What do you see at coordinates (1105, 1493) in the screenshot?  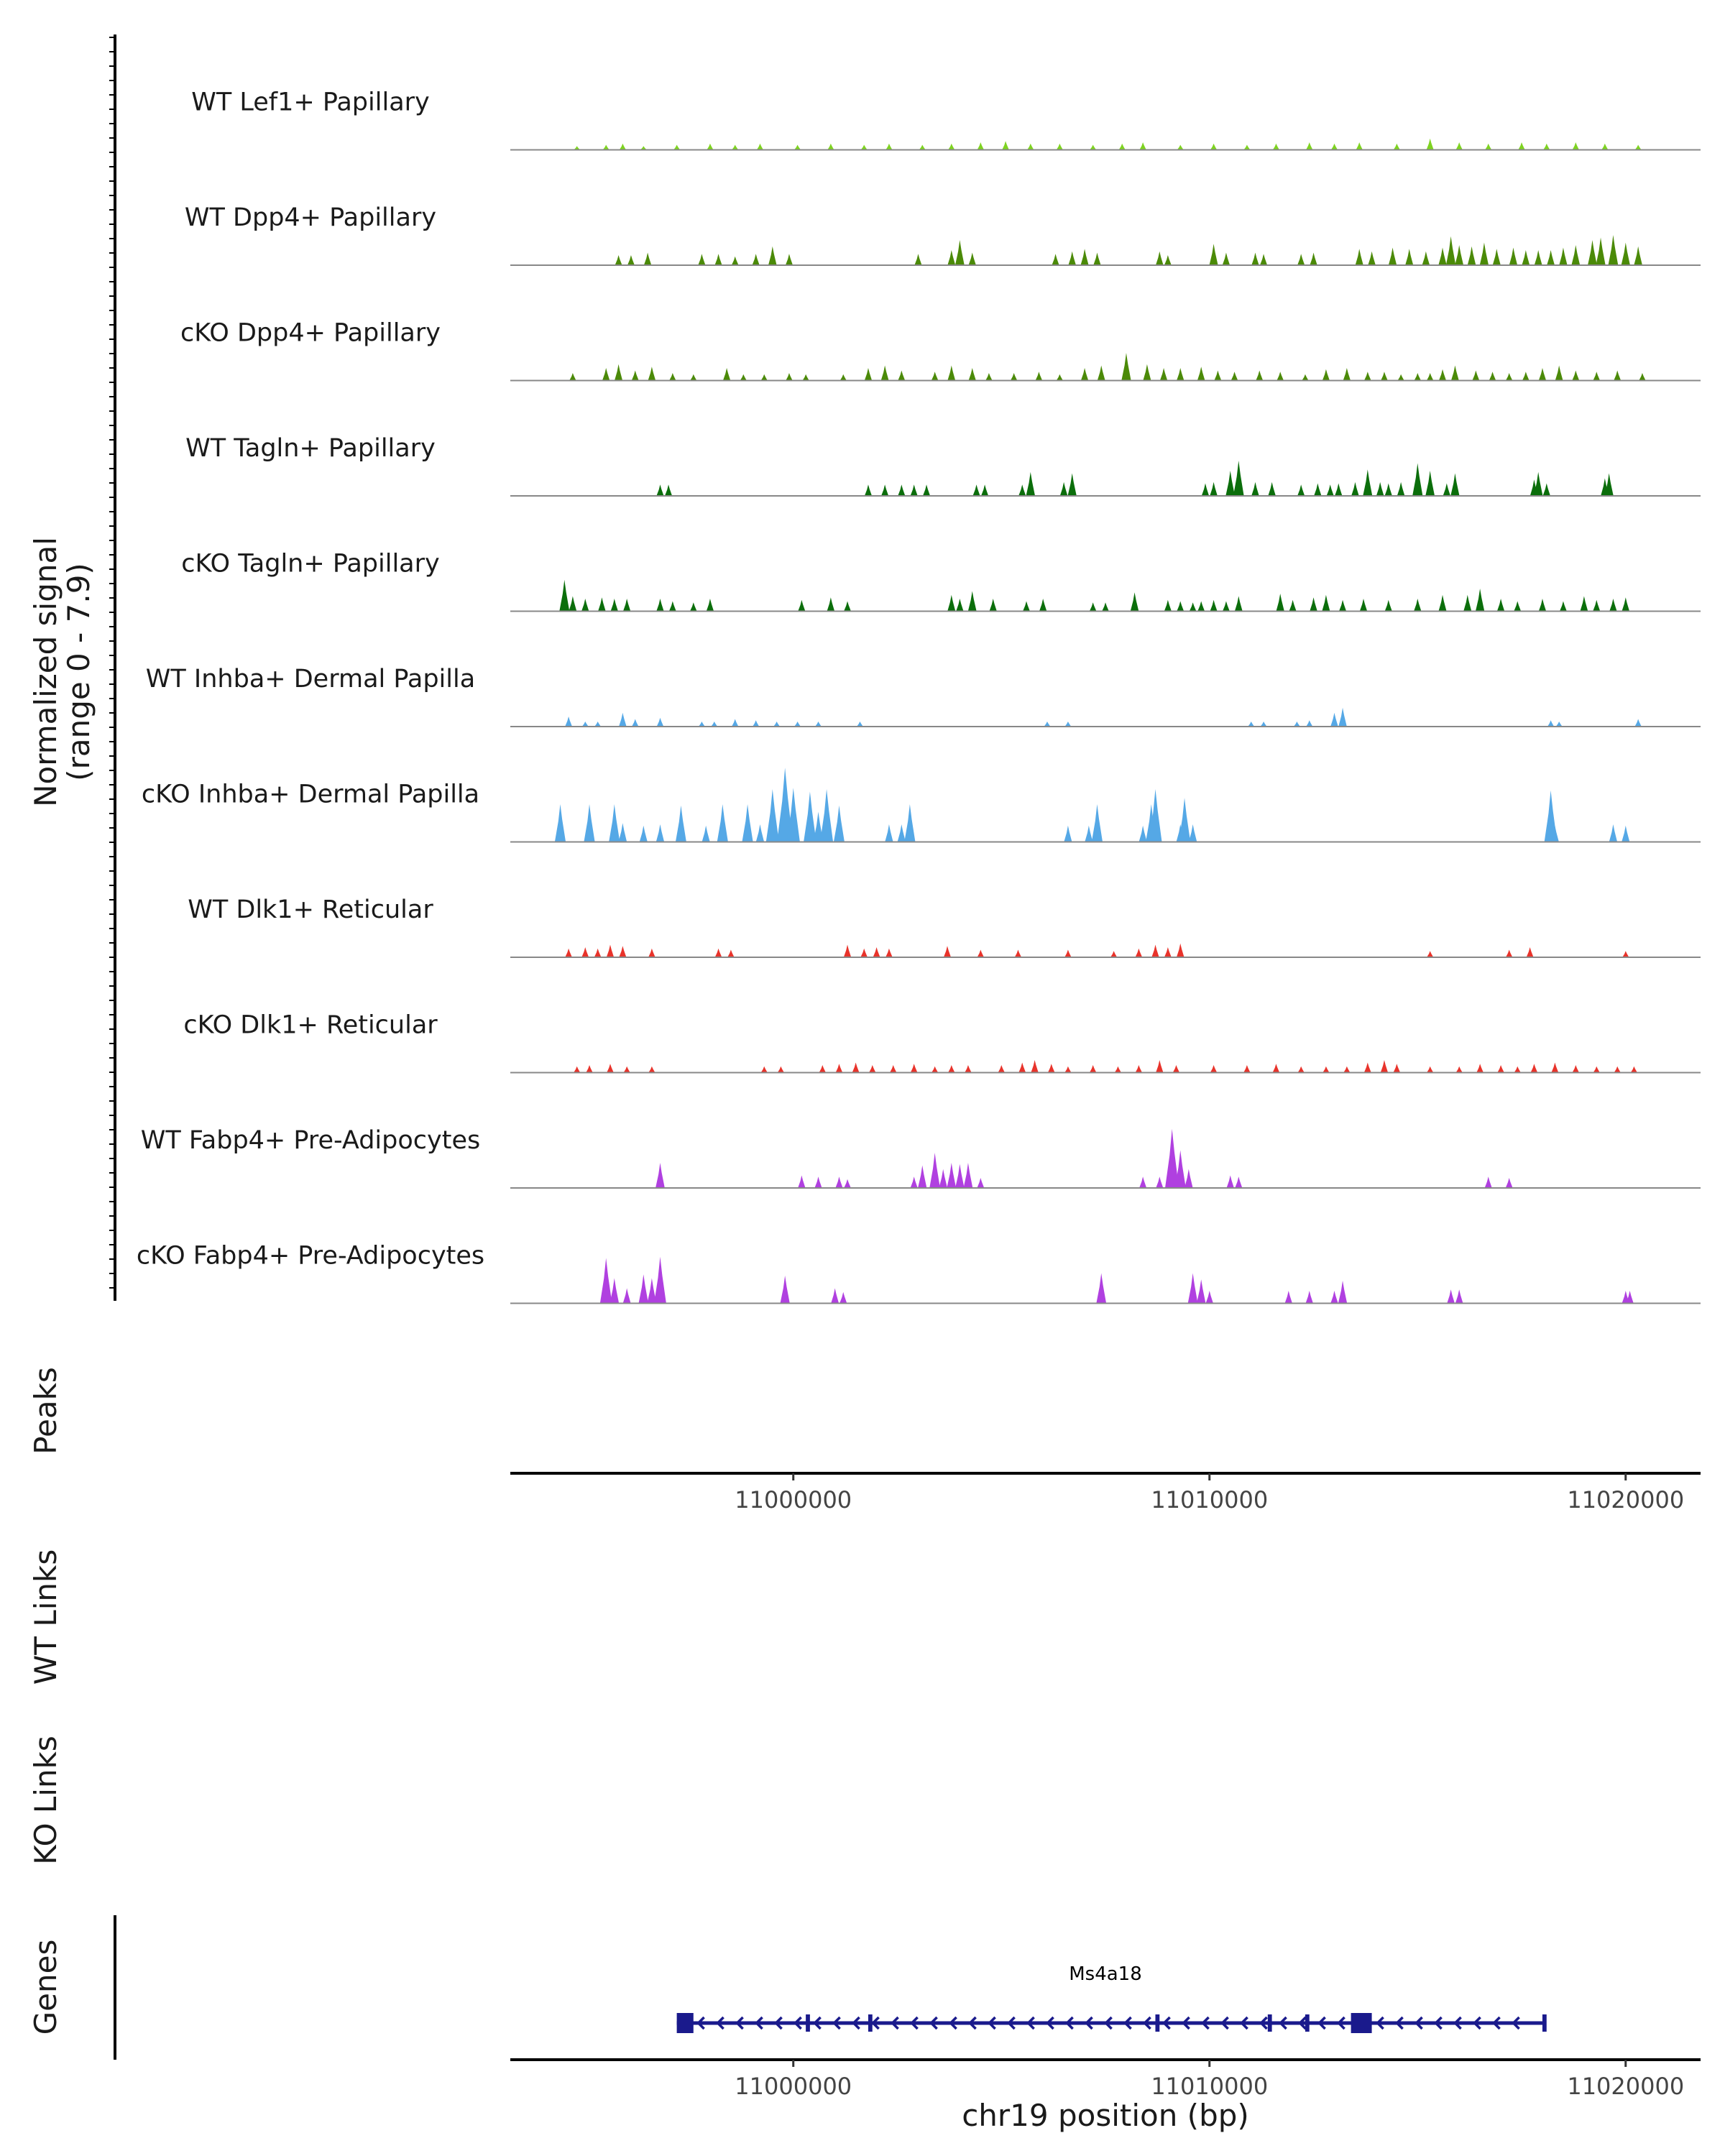 I see `peaks-x-axis: 11000000 11010000 11020000` at bounding box center [1105, 1493].